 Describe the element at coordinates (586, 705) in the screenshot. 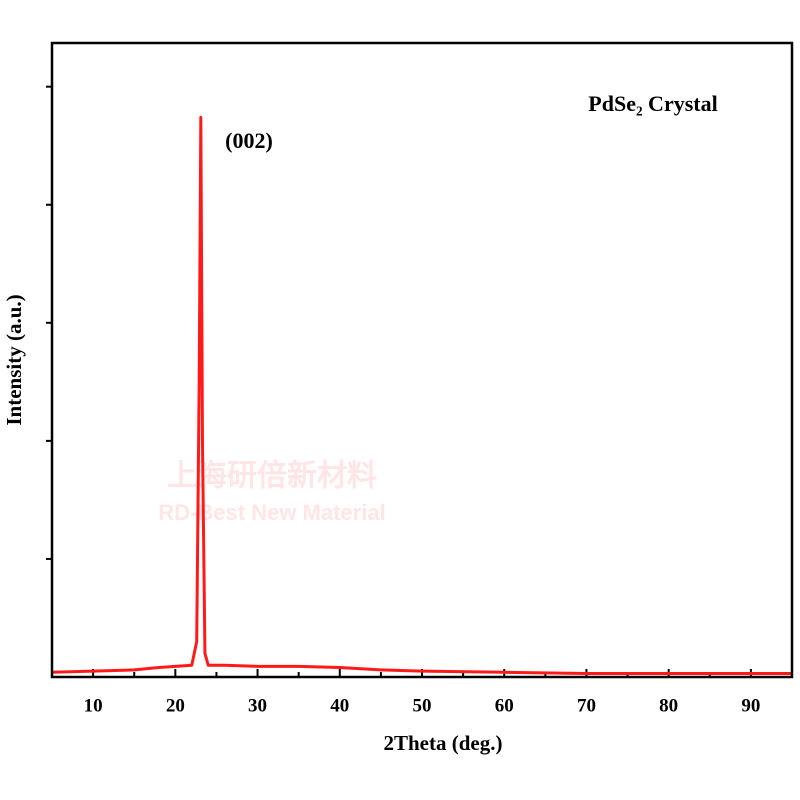

I see `x-tick-label: 70` at that location.